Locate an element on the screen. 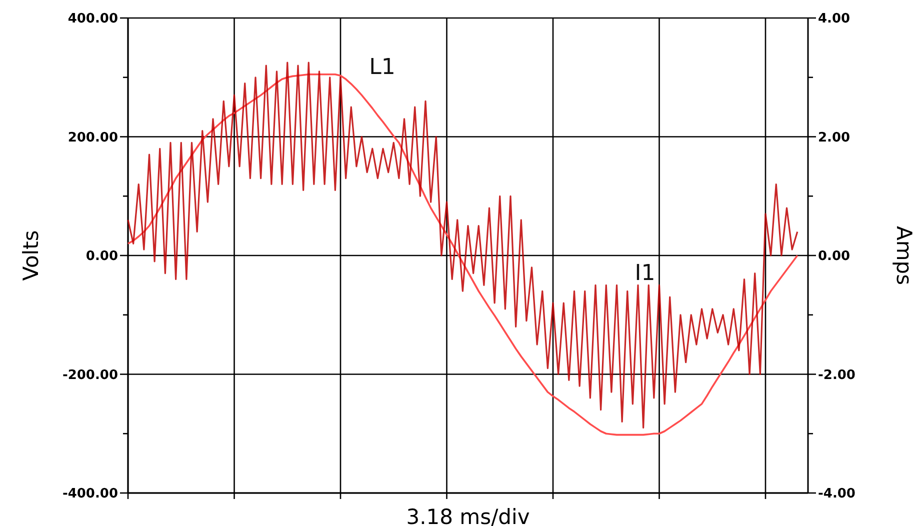 This screenshot has height=526, width=914. y-tick-label: 400.00 is located at coordinates (93, 19).